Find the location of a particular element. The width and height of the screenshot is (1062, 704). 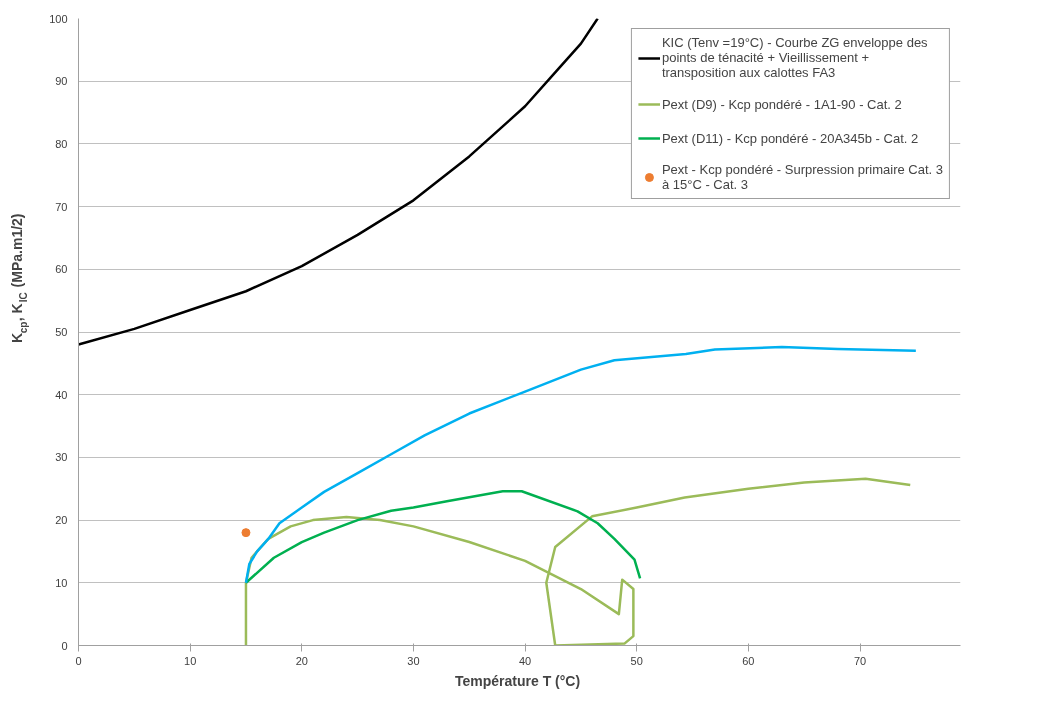

x-tick-label: 60 is located at coordinates (748, 660).